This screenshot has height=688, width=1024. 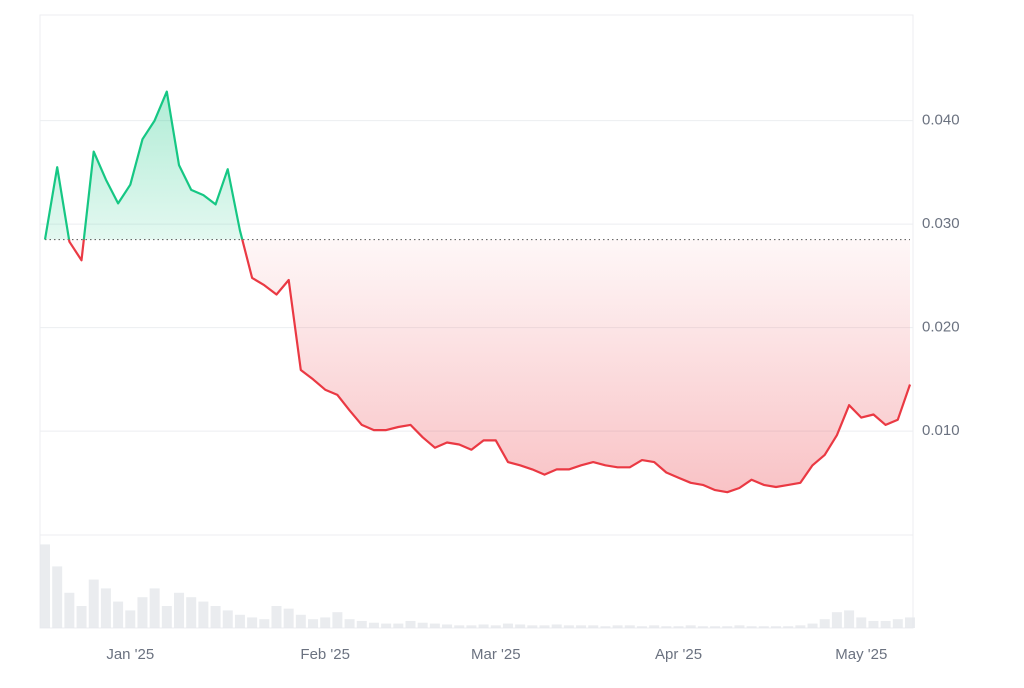 What do you see at coordinates (130, 654) in the screenshot?
I see `x-tick-label: Jan '25` at bounding box center [130, 654].